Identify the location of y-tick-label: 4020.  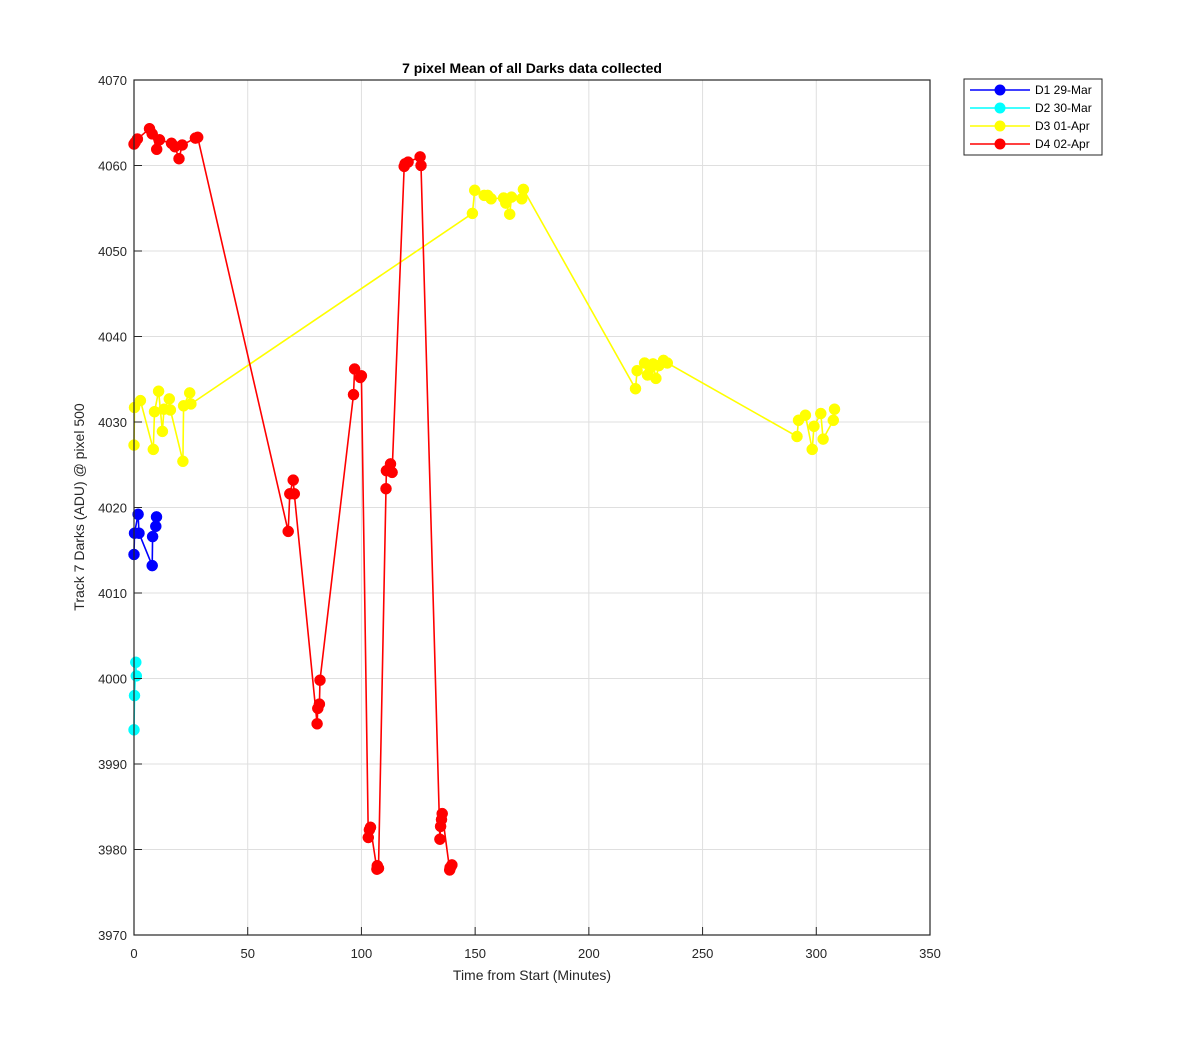
(112, 508).